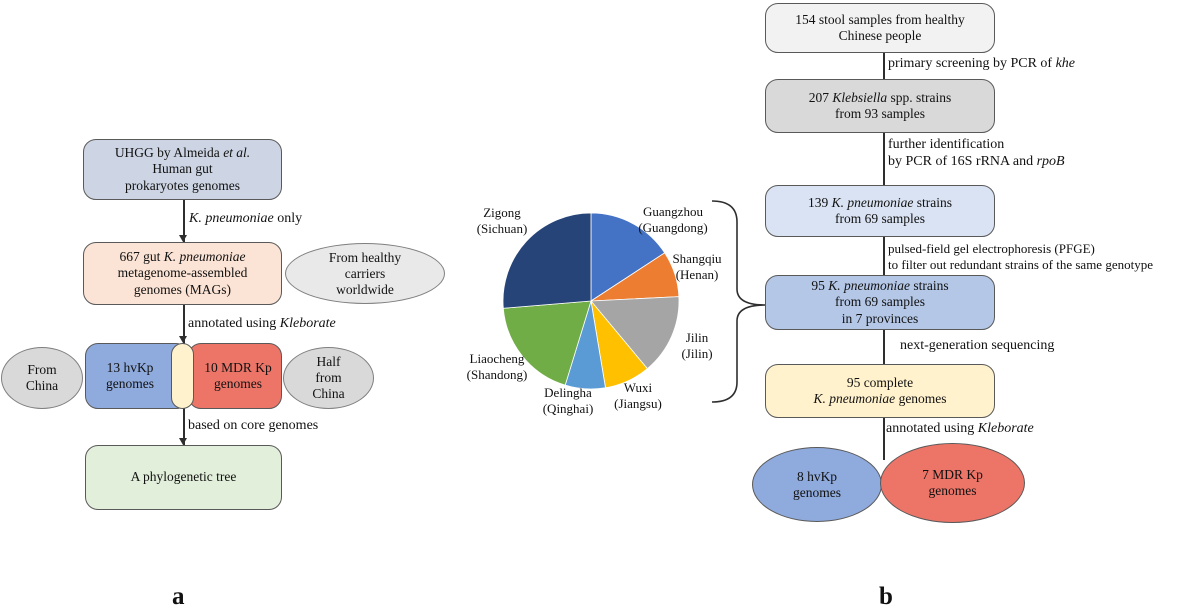 This screenshot has width=1200, height=616. I want to click on pie-label-shangqiu: Shangqiu (Henan), so click(697, 266).